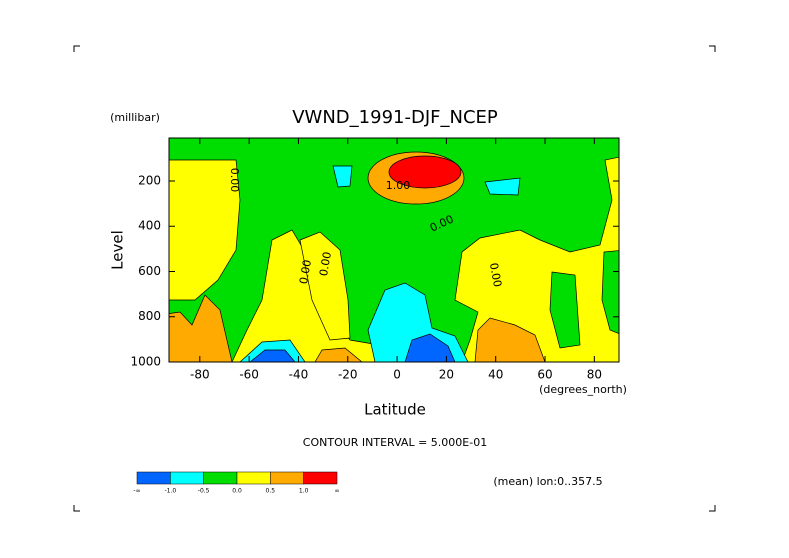 The width and height of the screenshot is (789, 558). Describe the element at coordinates (594, 375) in the screenshot. I see `x-tick-label: 80` at that location.